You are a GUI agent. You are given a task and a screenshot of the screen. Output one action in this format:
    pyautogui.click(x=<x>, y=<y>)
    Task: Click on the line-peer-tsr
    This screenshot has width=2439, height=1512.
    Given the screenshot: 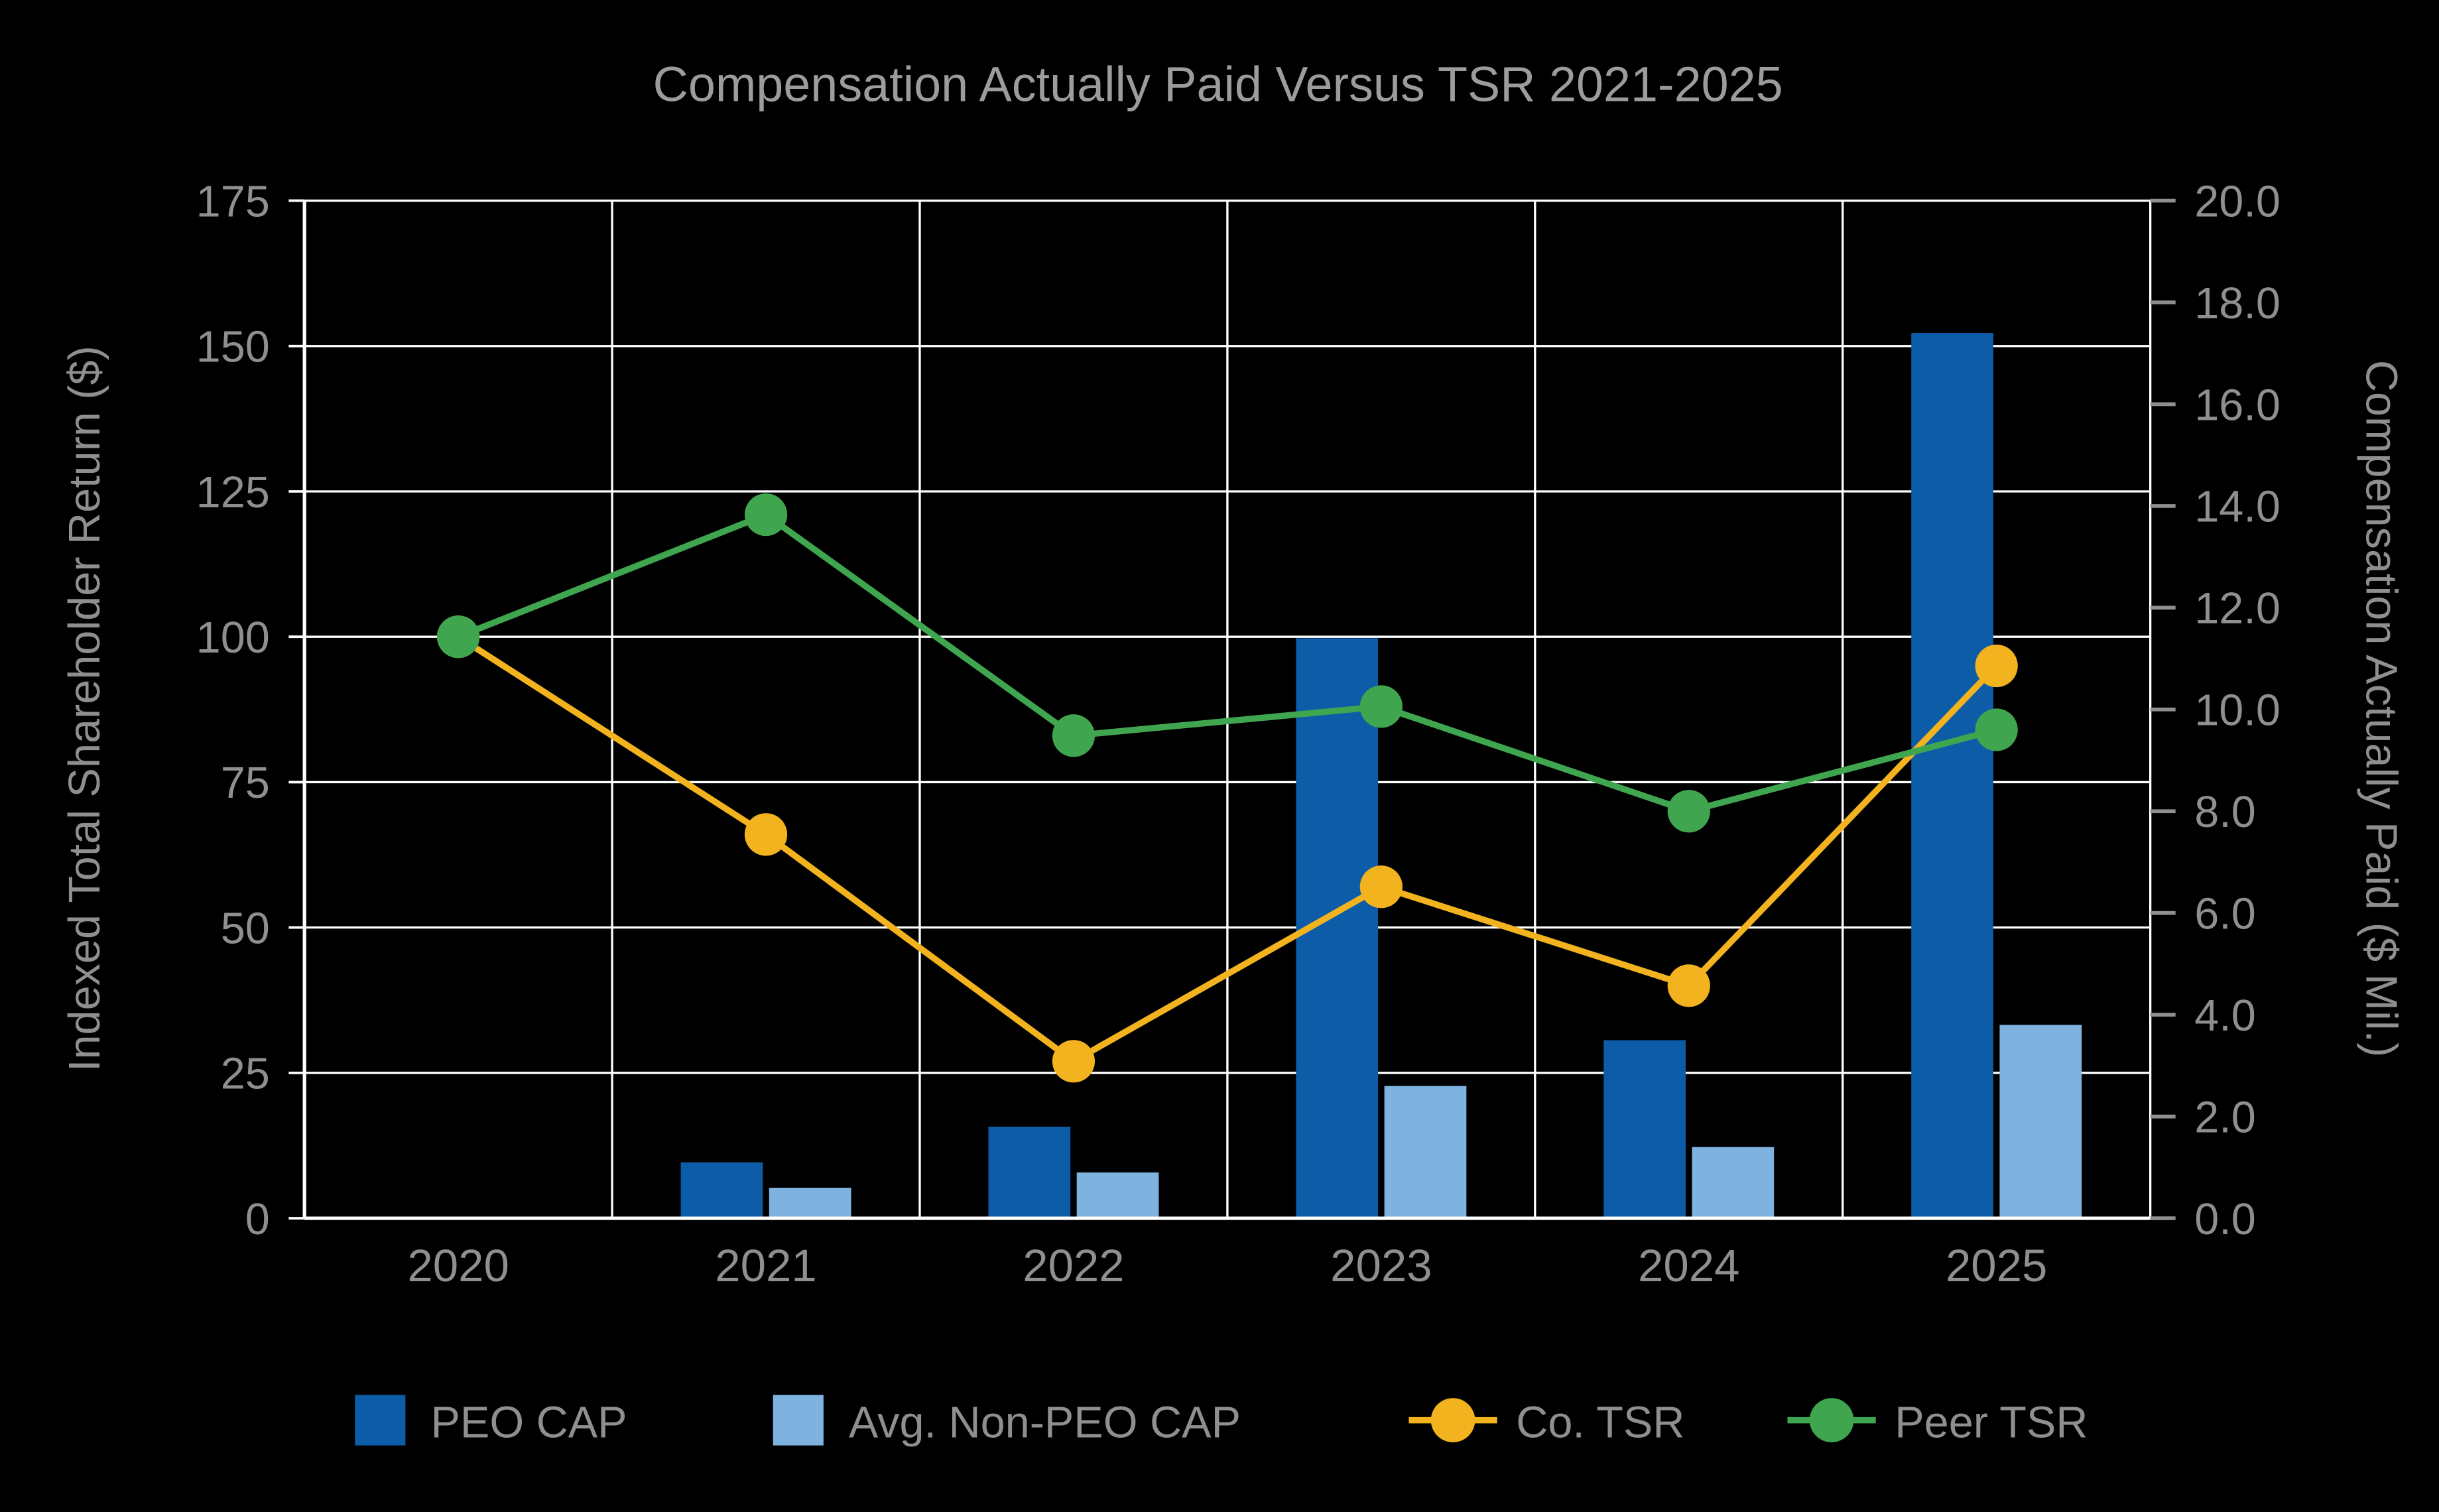 What is the action you would take?
    pyautogui.click(x=1228, y=663)
    